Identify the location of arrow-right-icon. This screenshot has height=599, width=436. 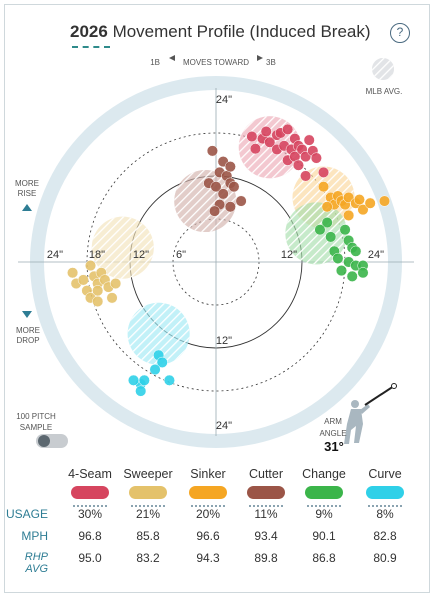
(260, 58).